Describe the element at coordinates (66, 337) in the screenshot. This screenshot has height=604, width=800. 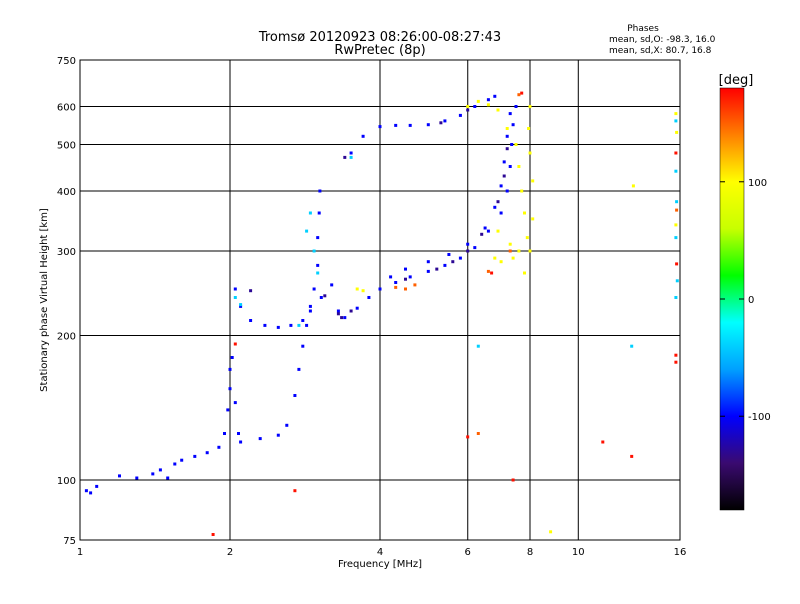
I see `y-tick-label: 200` at that location.